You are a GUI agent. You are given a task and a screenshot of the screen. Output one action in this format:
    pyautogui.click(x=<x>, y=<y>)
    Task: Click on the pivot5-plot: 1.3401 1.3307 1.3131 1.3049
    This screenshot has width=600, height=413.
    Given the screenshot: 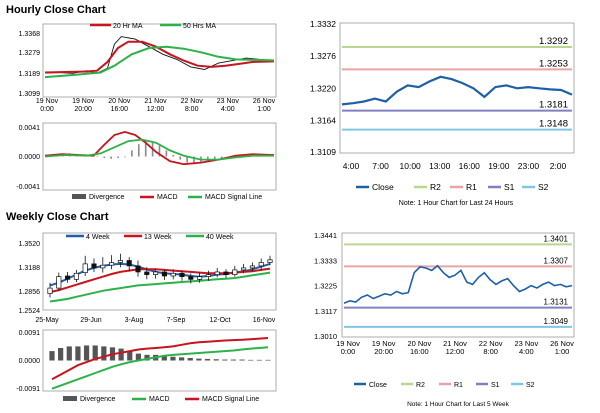 What is the action you would take?
    pyautogui.click(x=458, y=281)
    